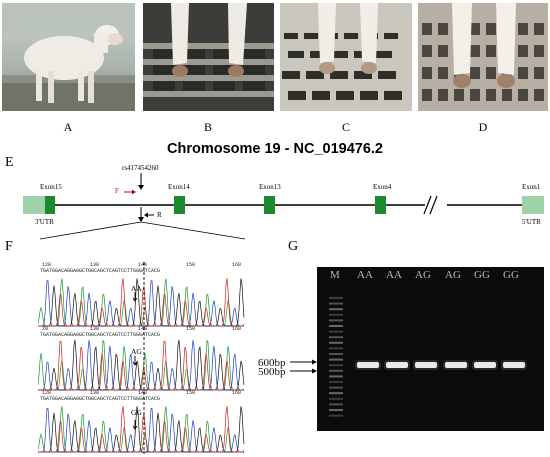  Describe the element at coordinates (483, 127) in the screenshot. I see `photo-label-d: D` at that location.